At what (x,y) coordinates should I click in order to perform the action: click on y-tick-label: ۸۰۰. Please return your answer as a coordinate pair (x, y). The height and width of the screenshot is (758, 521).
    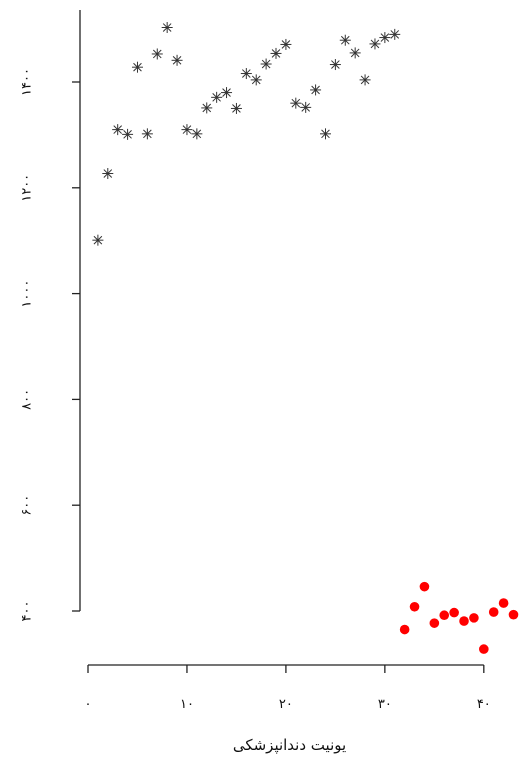
    Looking at the image, I should click on (27, 399).